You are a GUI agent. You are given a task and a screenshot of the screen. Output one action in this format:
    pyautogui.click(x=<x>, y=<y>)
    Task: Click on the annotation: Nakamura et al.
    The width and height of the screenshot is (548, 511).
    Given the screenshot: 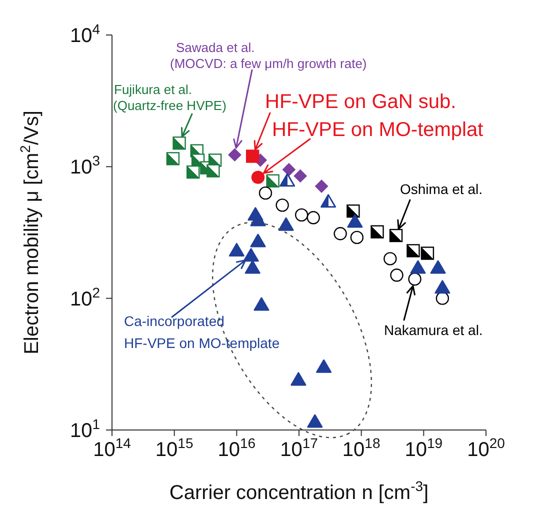 What is the action you would take?
    pyautogui.click(x=433, y=330)
    